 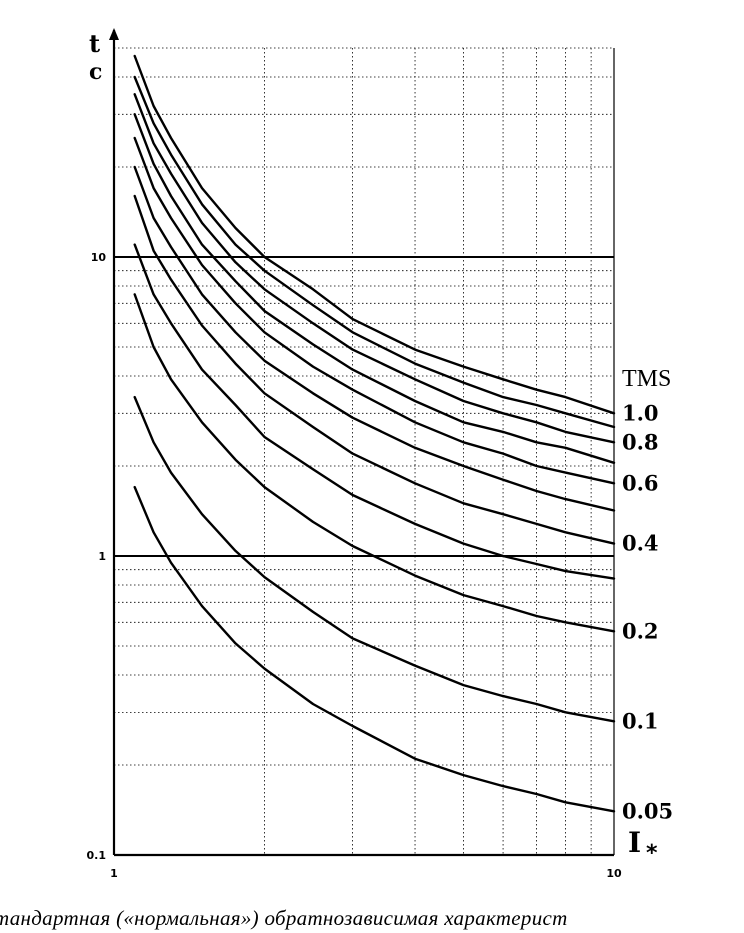 What do you see at coordinates (640, 412) in the screenshot?
I see `curve-label-1-0: 1.0` at bounding box center [640, 412].